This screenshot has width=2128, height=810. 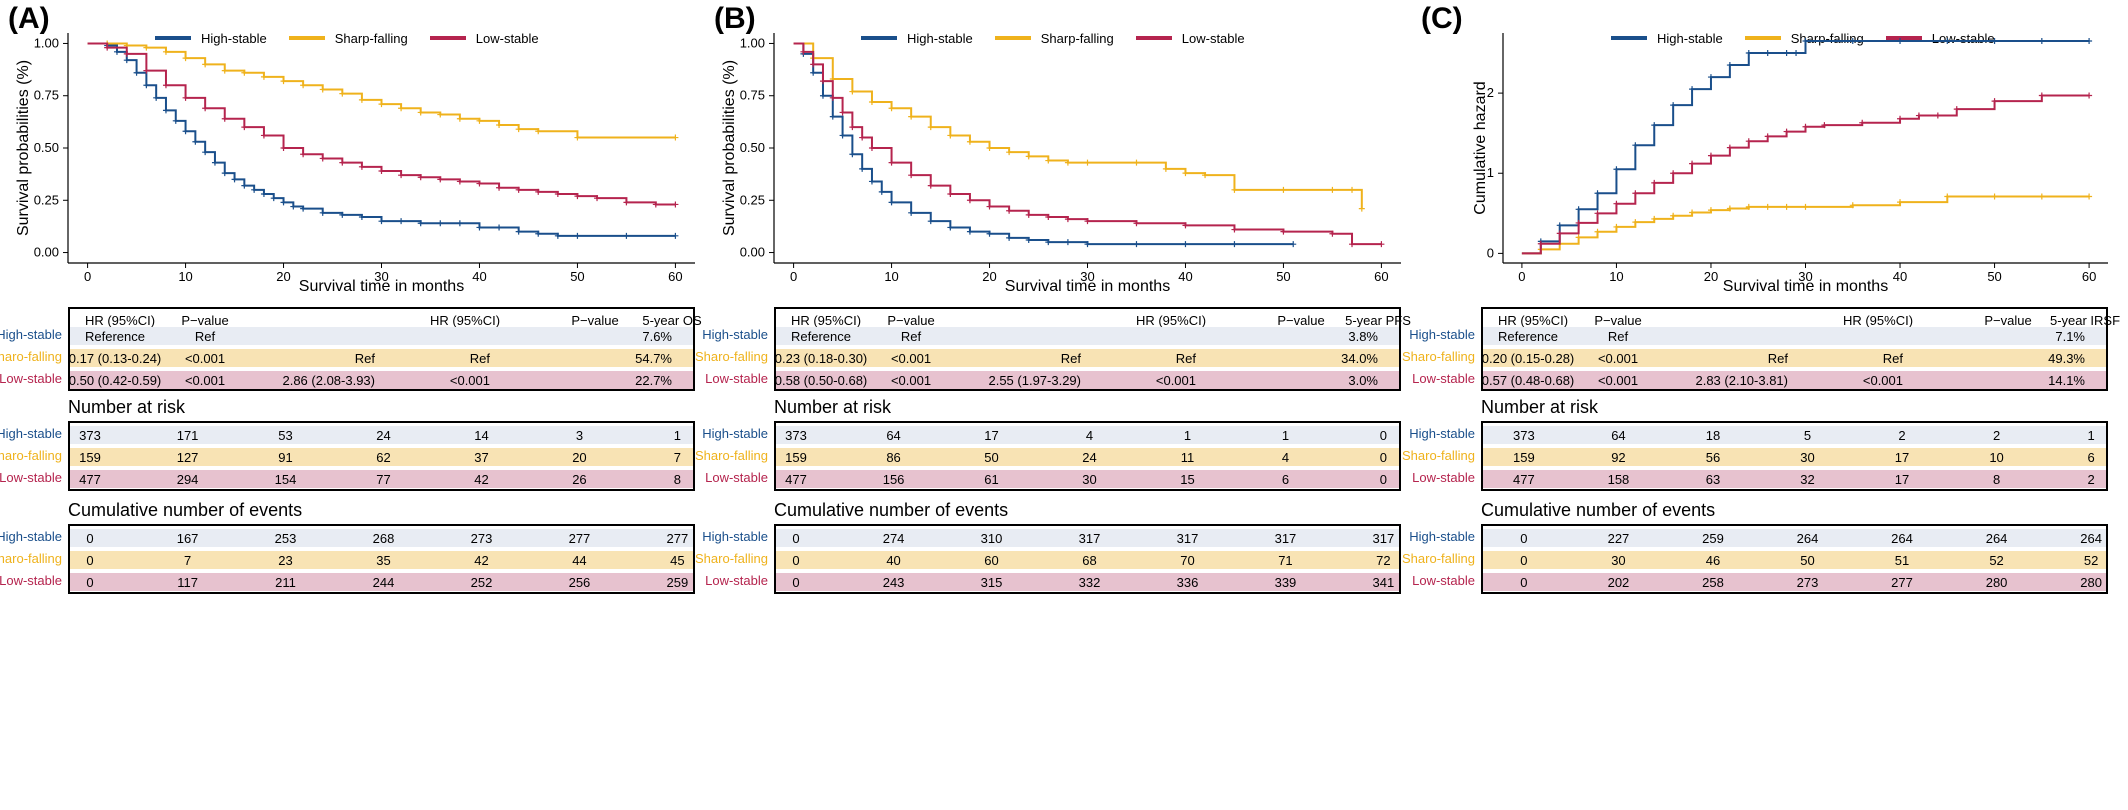 What do you see at coordinates (1187, 560) in the screenshot?
I see `events-cell: 70` at bounding box center [1187, 560].